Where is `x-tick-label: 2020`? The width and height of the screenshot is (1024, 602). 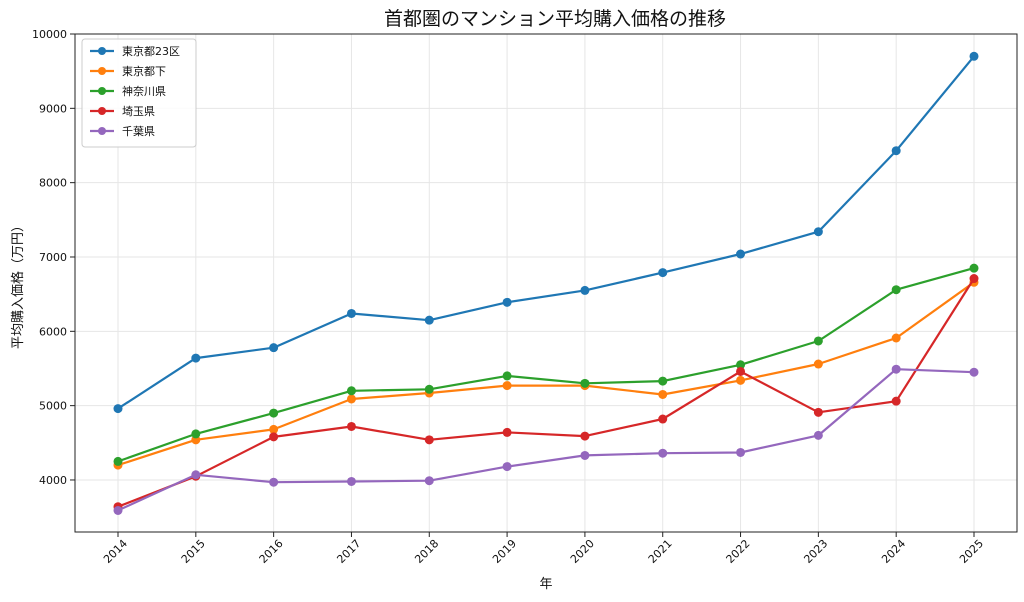
x-tick-label: 2020 is located at coordinates (582, 551).